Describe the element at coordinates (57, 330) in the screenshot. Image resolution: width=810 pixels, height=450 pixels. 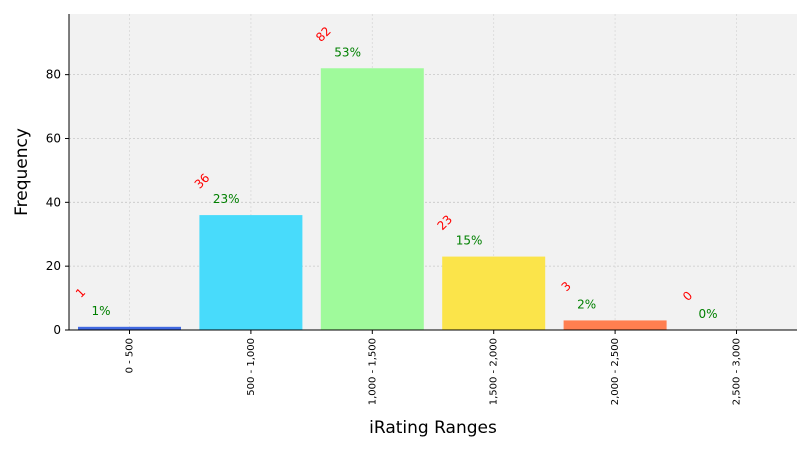
I see `y-tick-label: 0` at that location.